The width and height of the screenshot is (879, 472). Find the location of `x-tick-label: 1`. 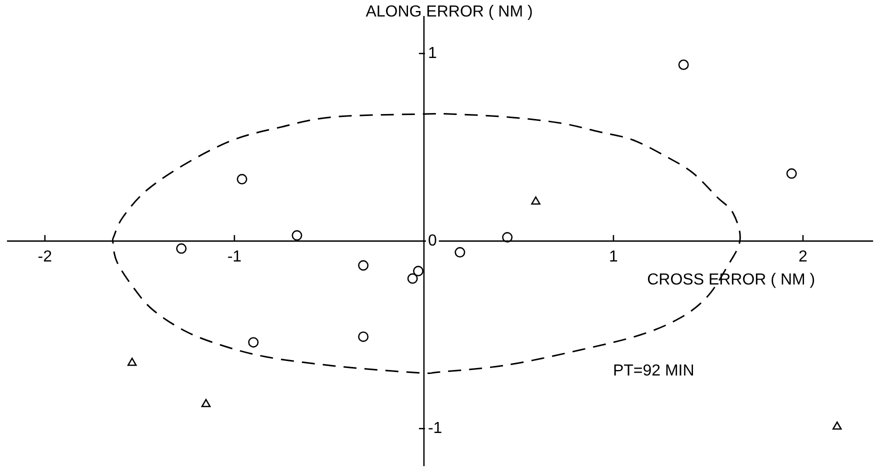

x-tick-label: 1 is located at coordinates (613, 257).